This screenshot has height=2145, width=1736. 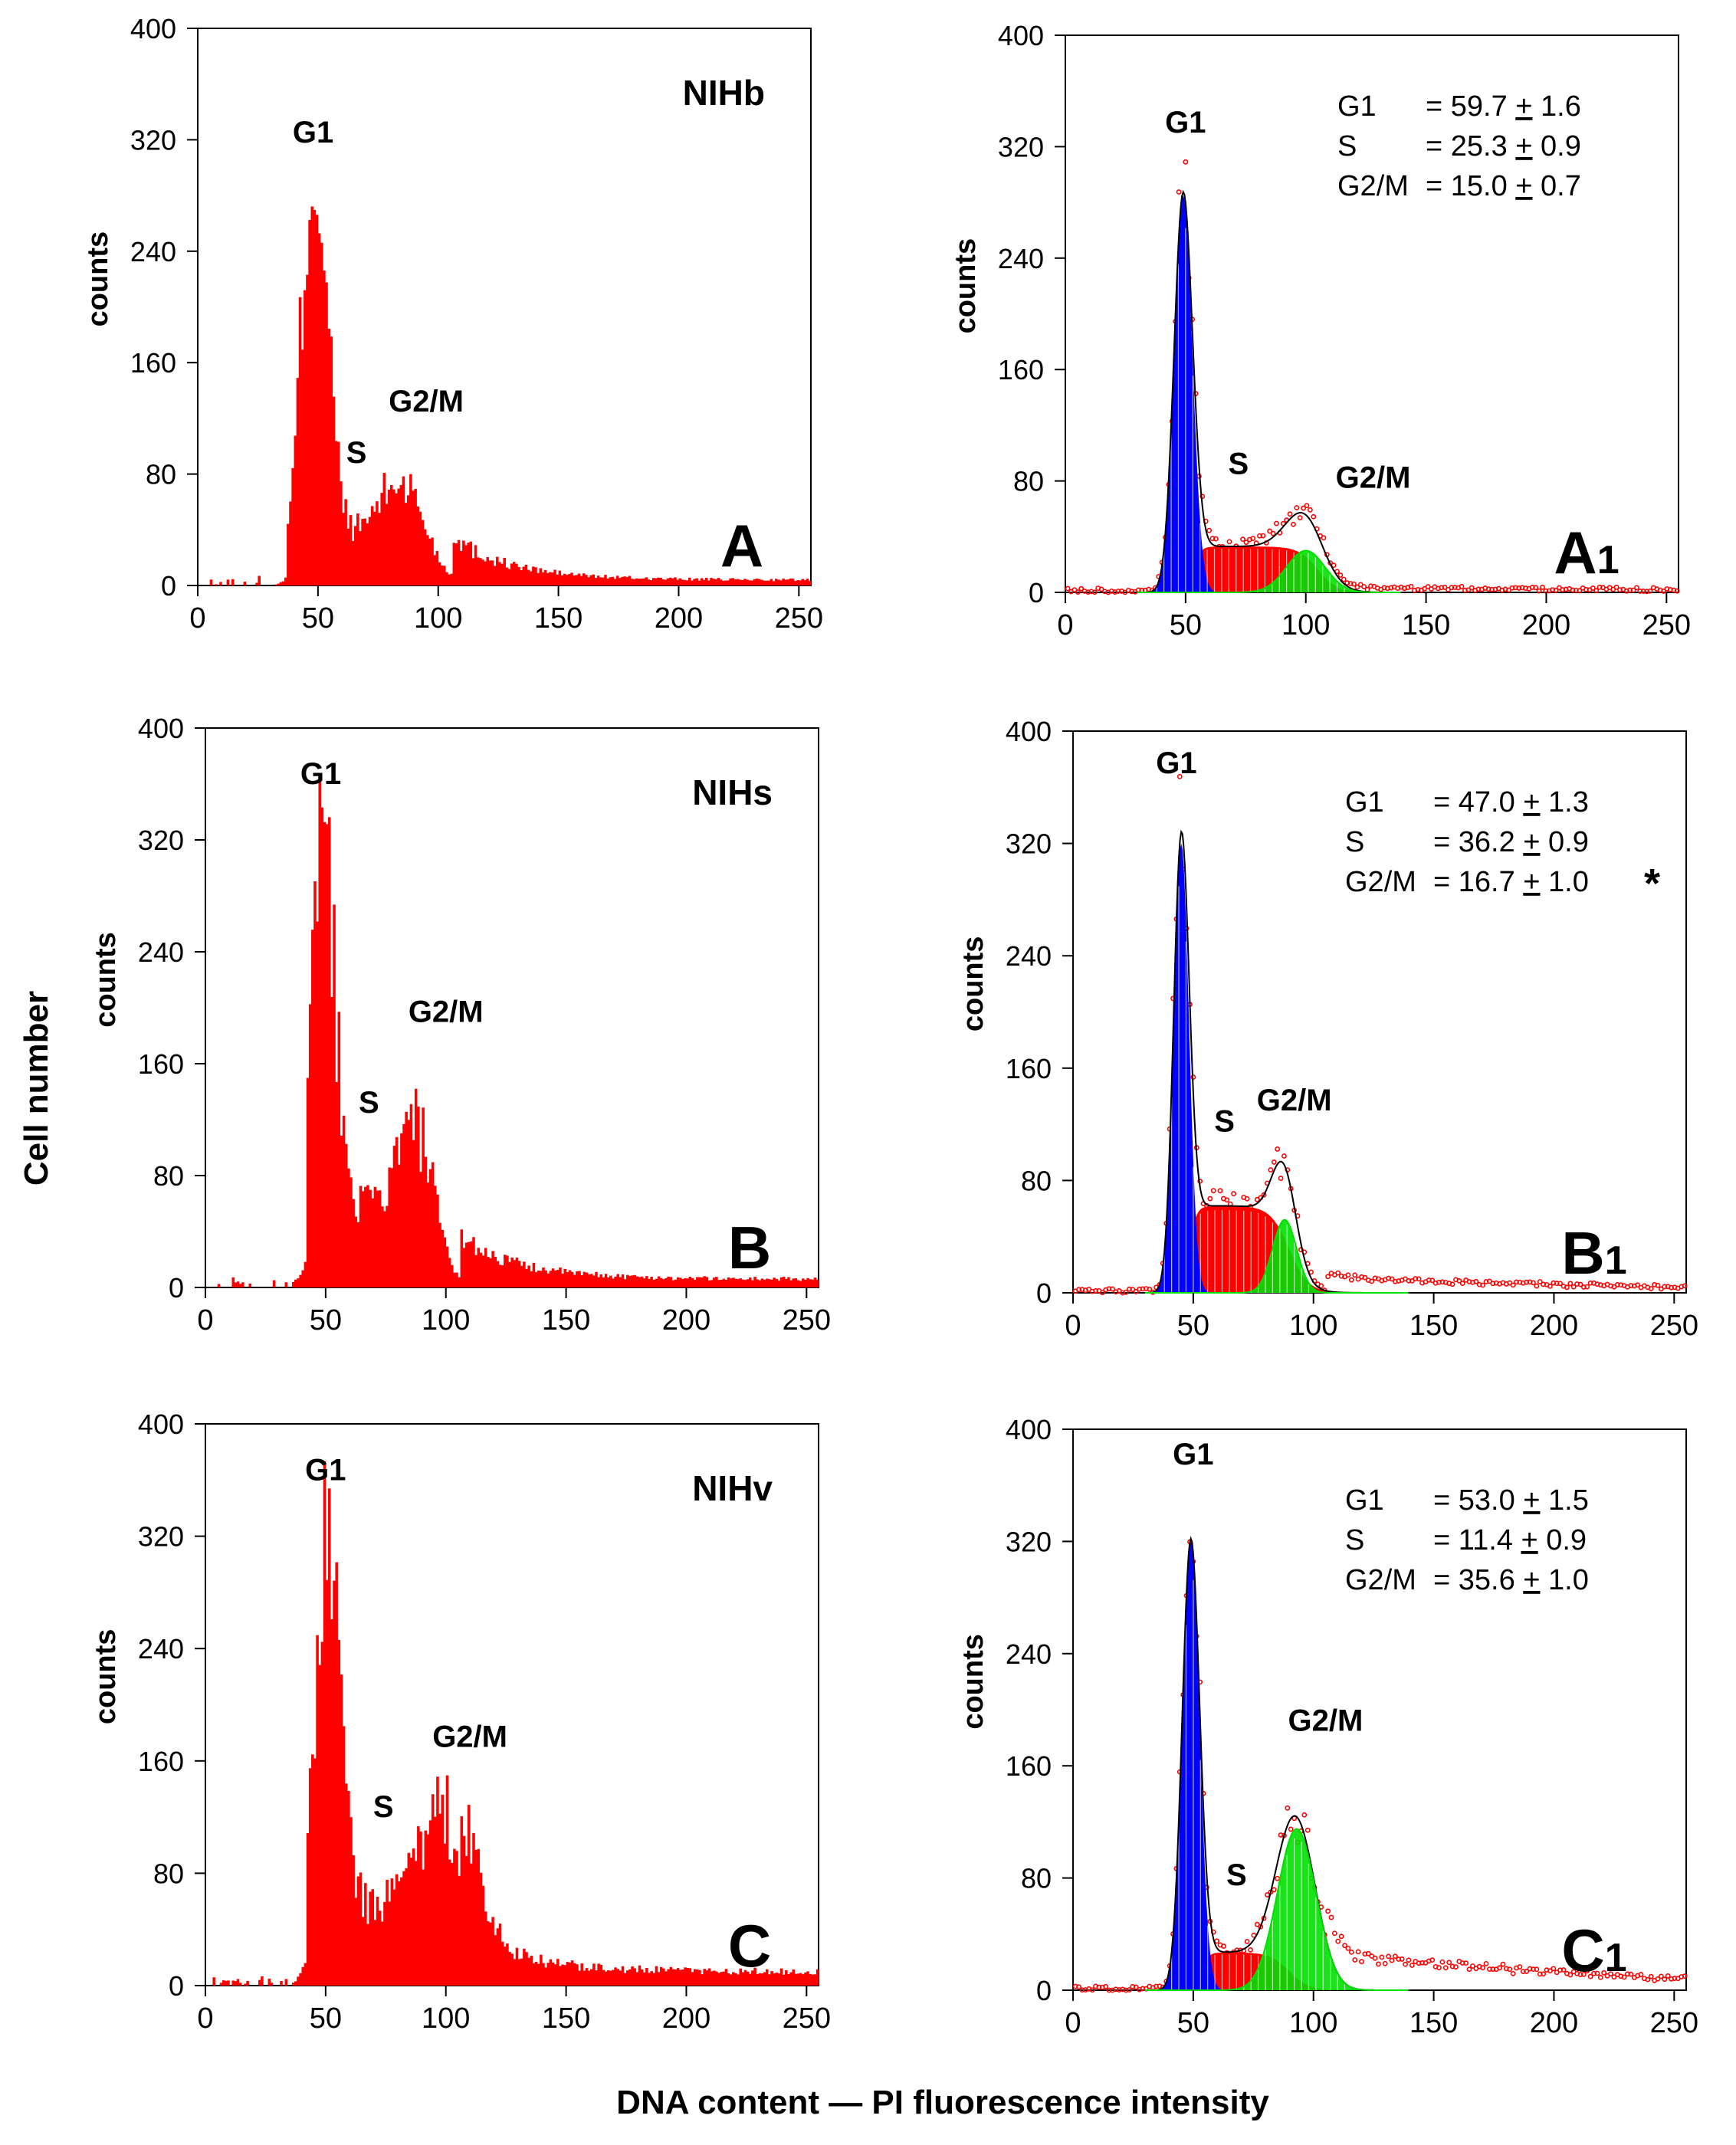 I want to click on x-tick-label: 250, so click(x=1674, y=2023).